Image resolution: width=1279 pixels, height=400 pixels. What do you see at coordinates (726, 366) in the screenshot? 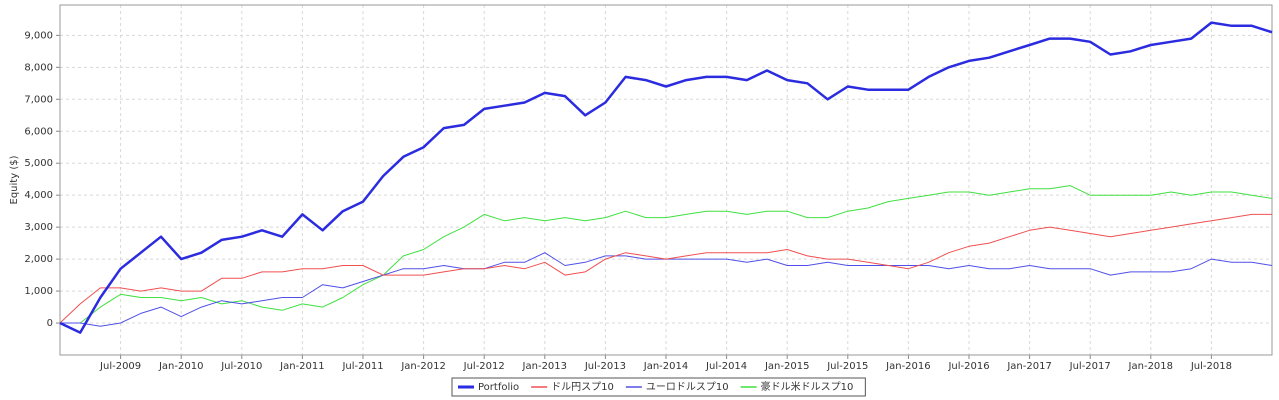
I see `x-tick-label: Jul-2014` at bounding box center [726, 366].